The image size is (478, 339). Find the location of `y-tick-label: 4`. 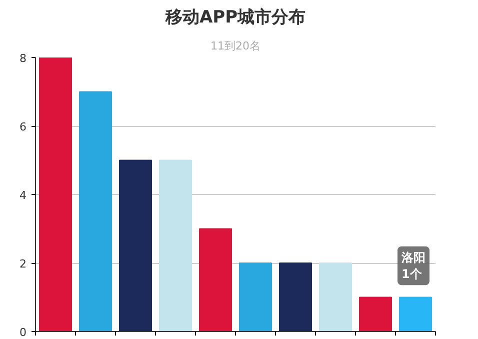

y-tick-label: 4 is located at coordinates (23, 195).